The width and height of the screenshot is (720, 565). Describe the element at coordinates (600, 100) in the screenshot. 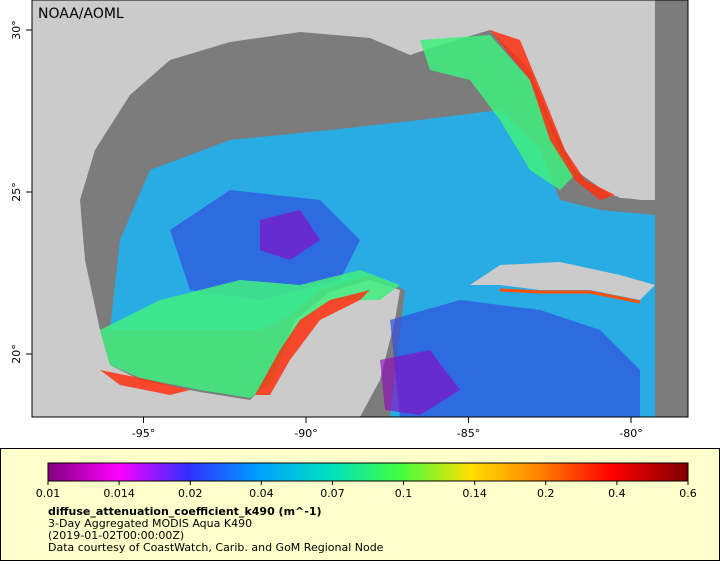

I see `florida` at that location.